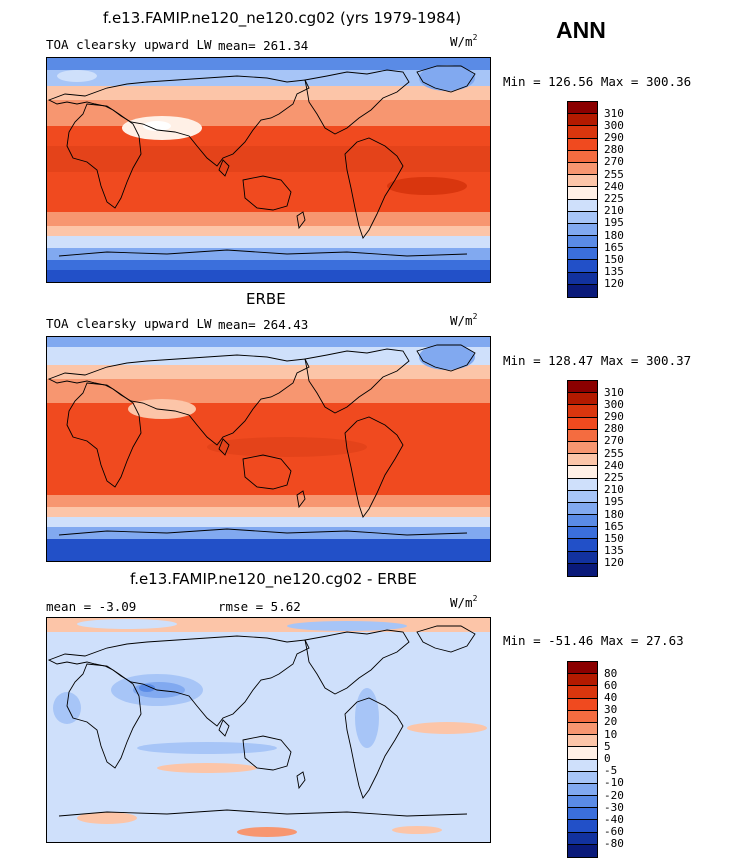 The height and width of the screenshot is (858, 733). I want to click on observation-colorbar, so click(582, 478).